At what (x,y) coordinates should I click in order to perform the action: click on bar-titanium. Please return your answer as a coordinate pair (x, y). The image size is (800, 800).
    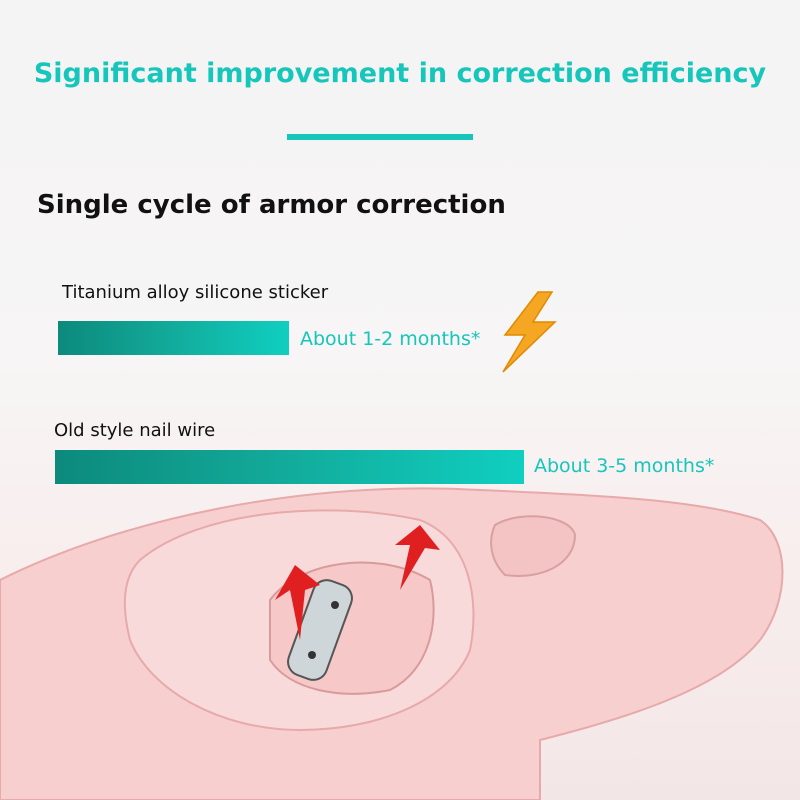
    Looking at the image, I should click on (173, 338).